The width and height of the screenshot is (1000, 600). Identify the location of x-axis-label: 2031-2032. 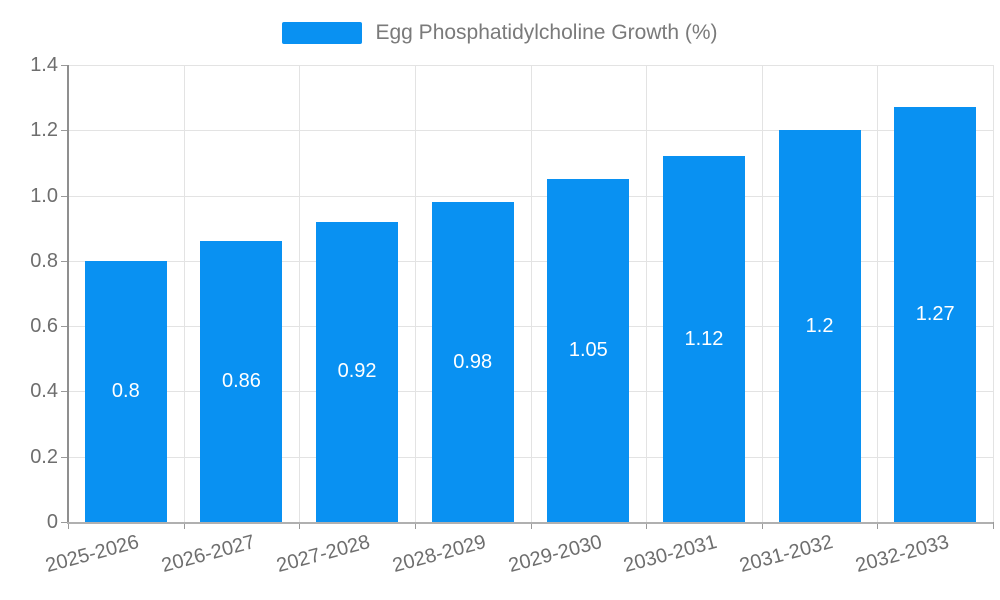
(786, 554).